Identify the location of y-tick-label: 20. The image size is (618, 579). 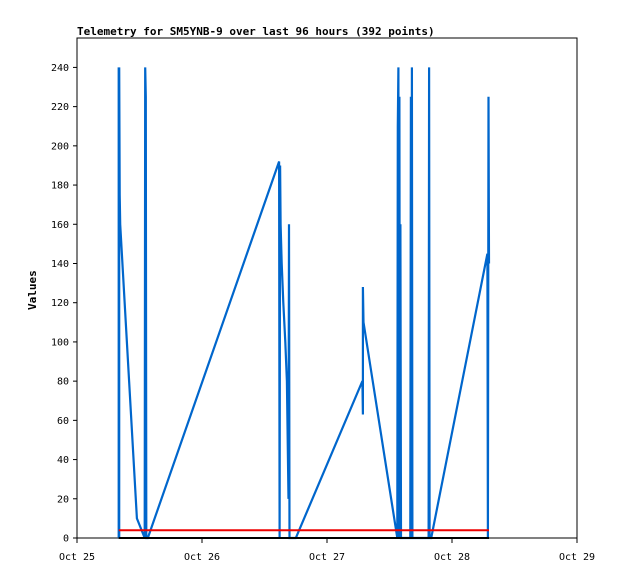
(63, 499).